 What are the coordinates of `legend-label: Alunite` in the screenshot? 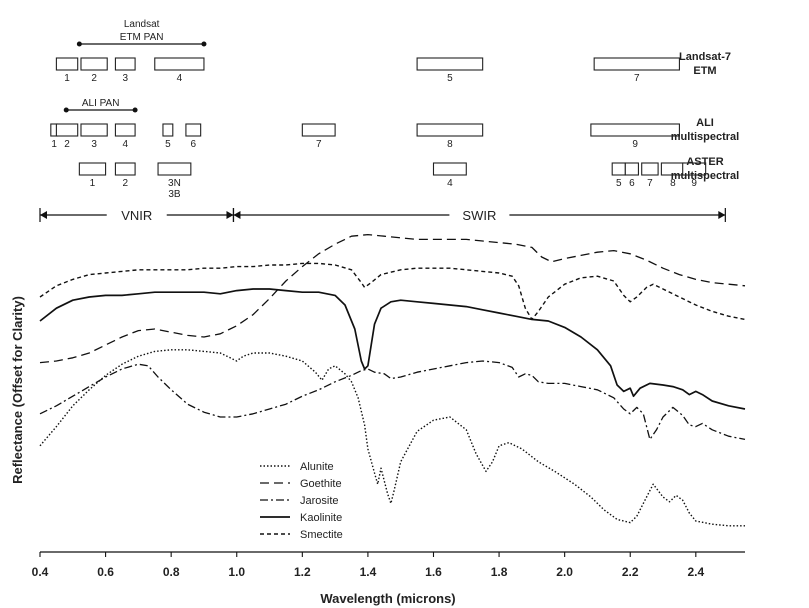 It's located at (317, 467).